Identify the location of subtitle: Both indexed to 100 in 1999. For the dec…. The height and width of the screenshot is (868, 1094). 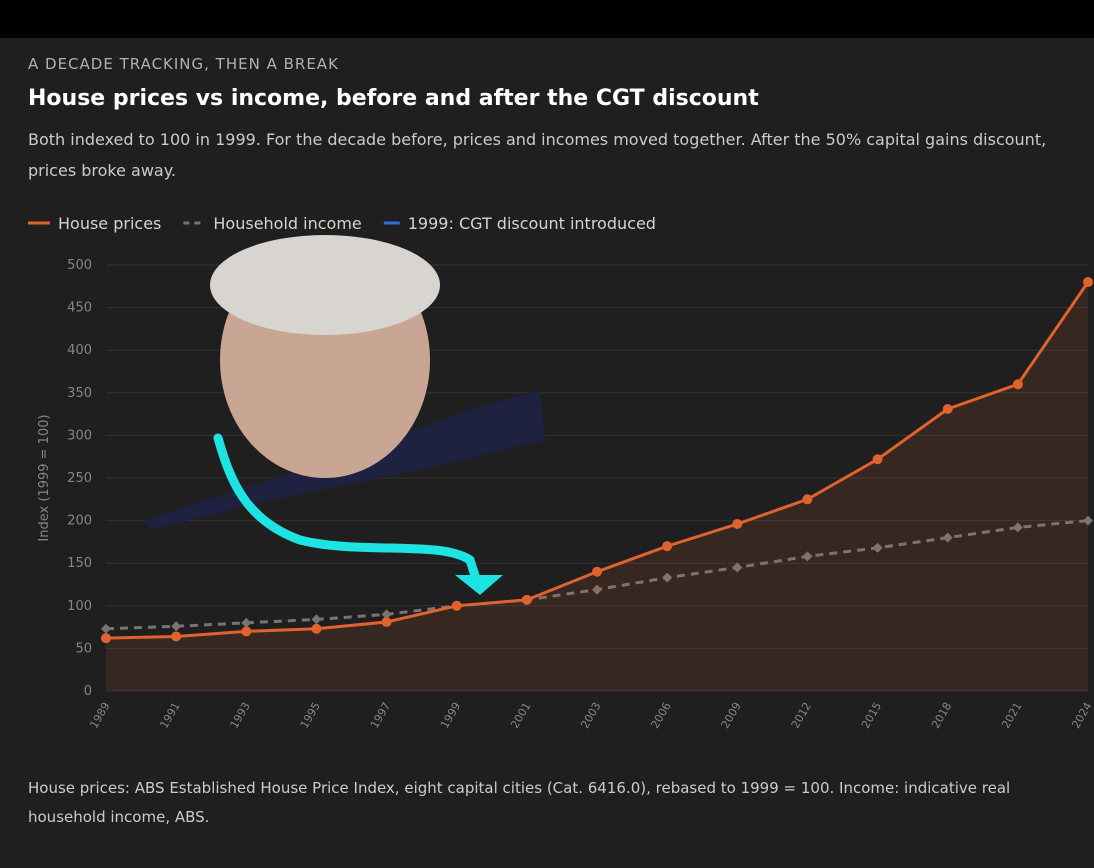
(537, 155).